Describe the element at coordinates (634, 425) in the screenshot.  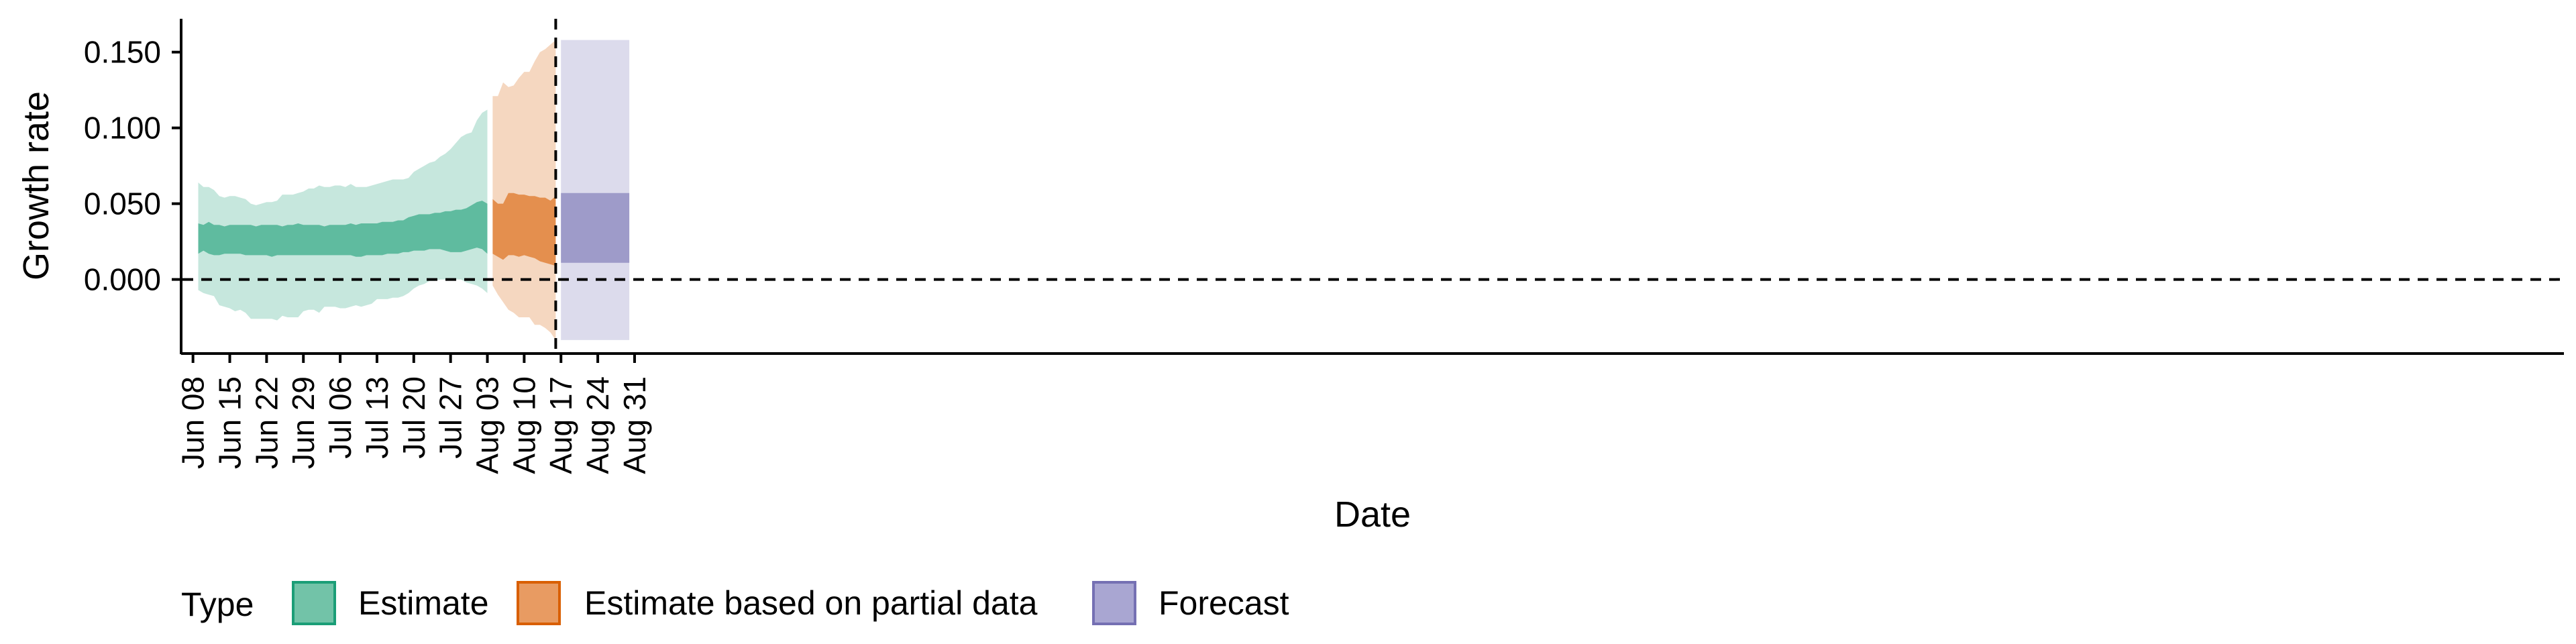
I see `x-tick-label: Aug 31` at that location.